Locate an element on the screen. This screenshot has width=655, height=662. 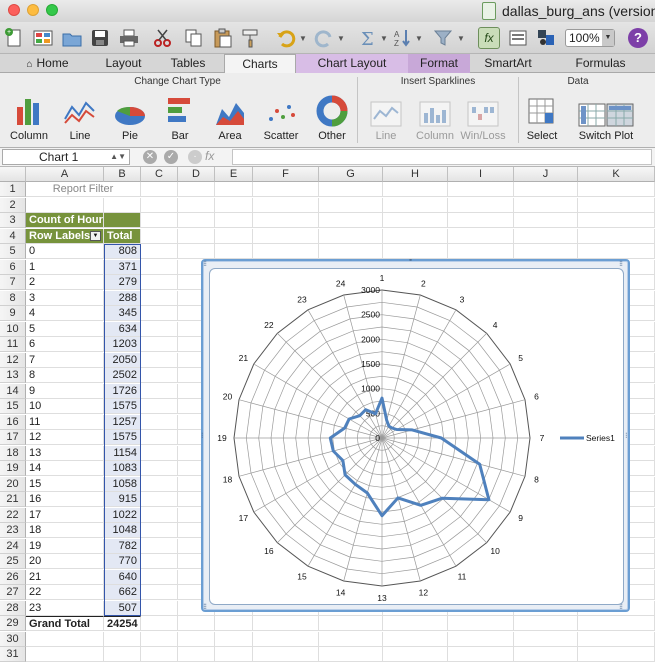
row-header-2: 2 is located at coordinates (13, 205).